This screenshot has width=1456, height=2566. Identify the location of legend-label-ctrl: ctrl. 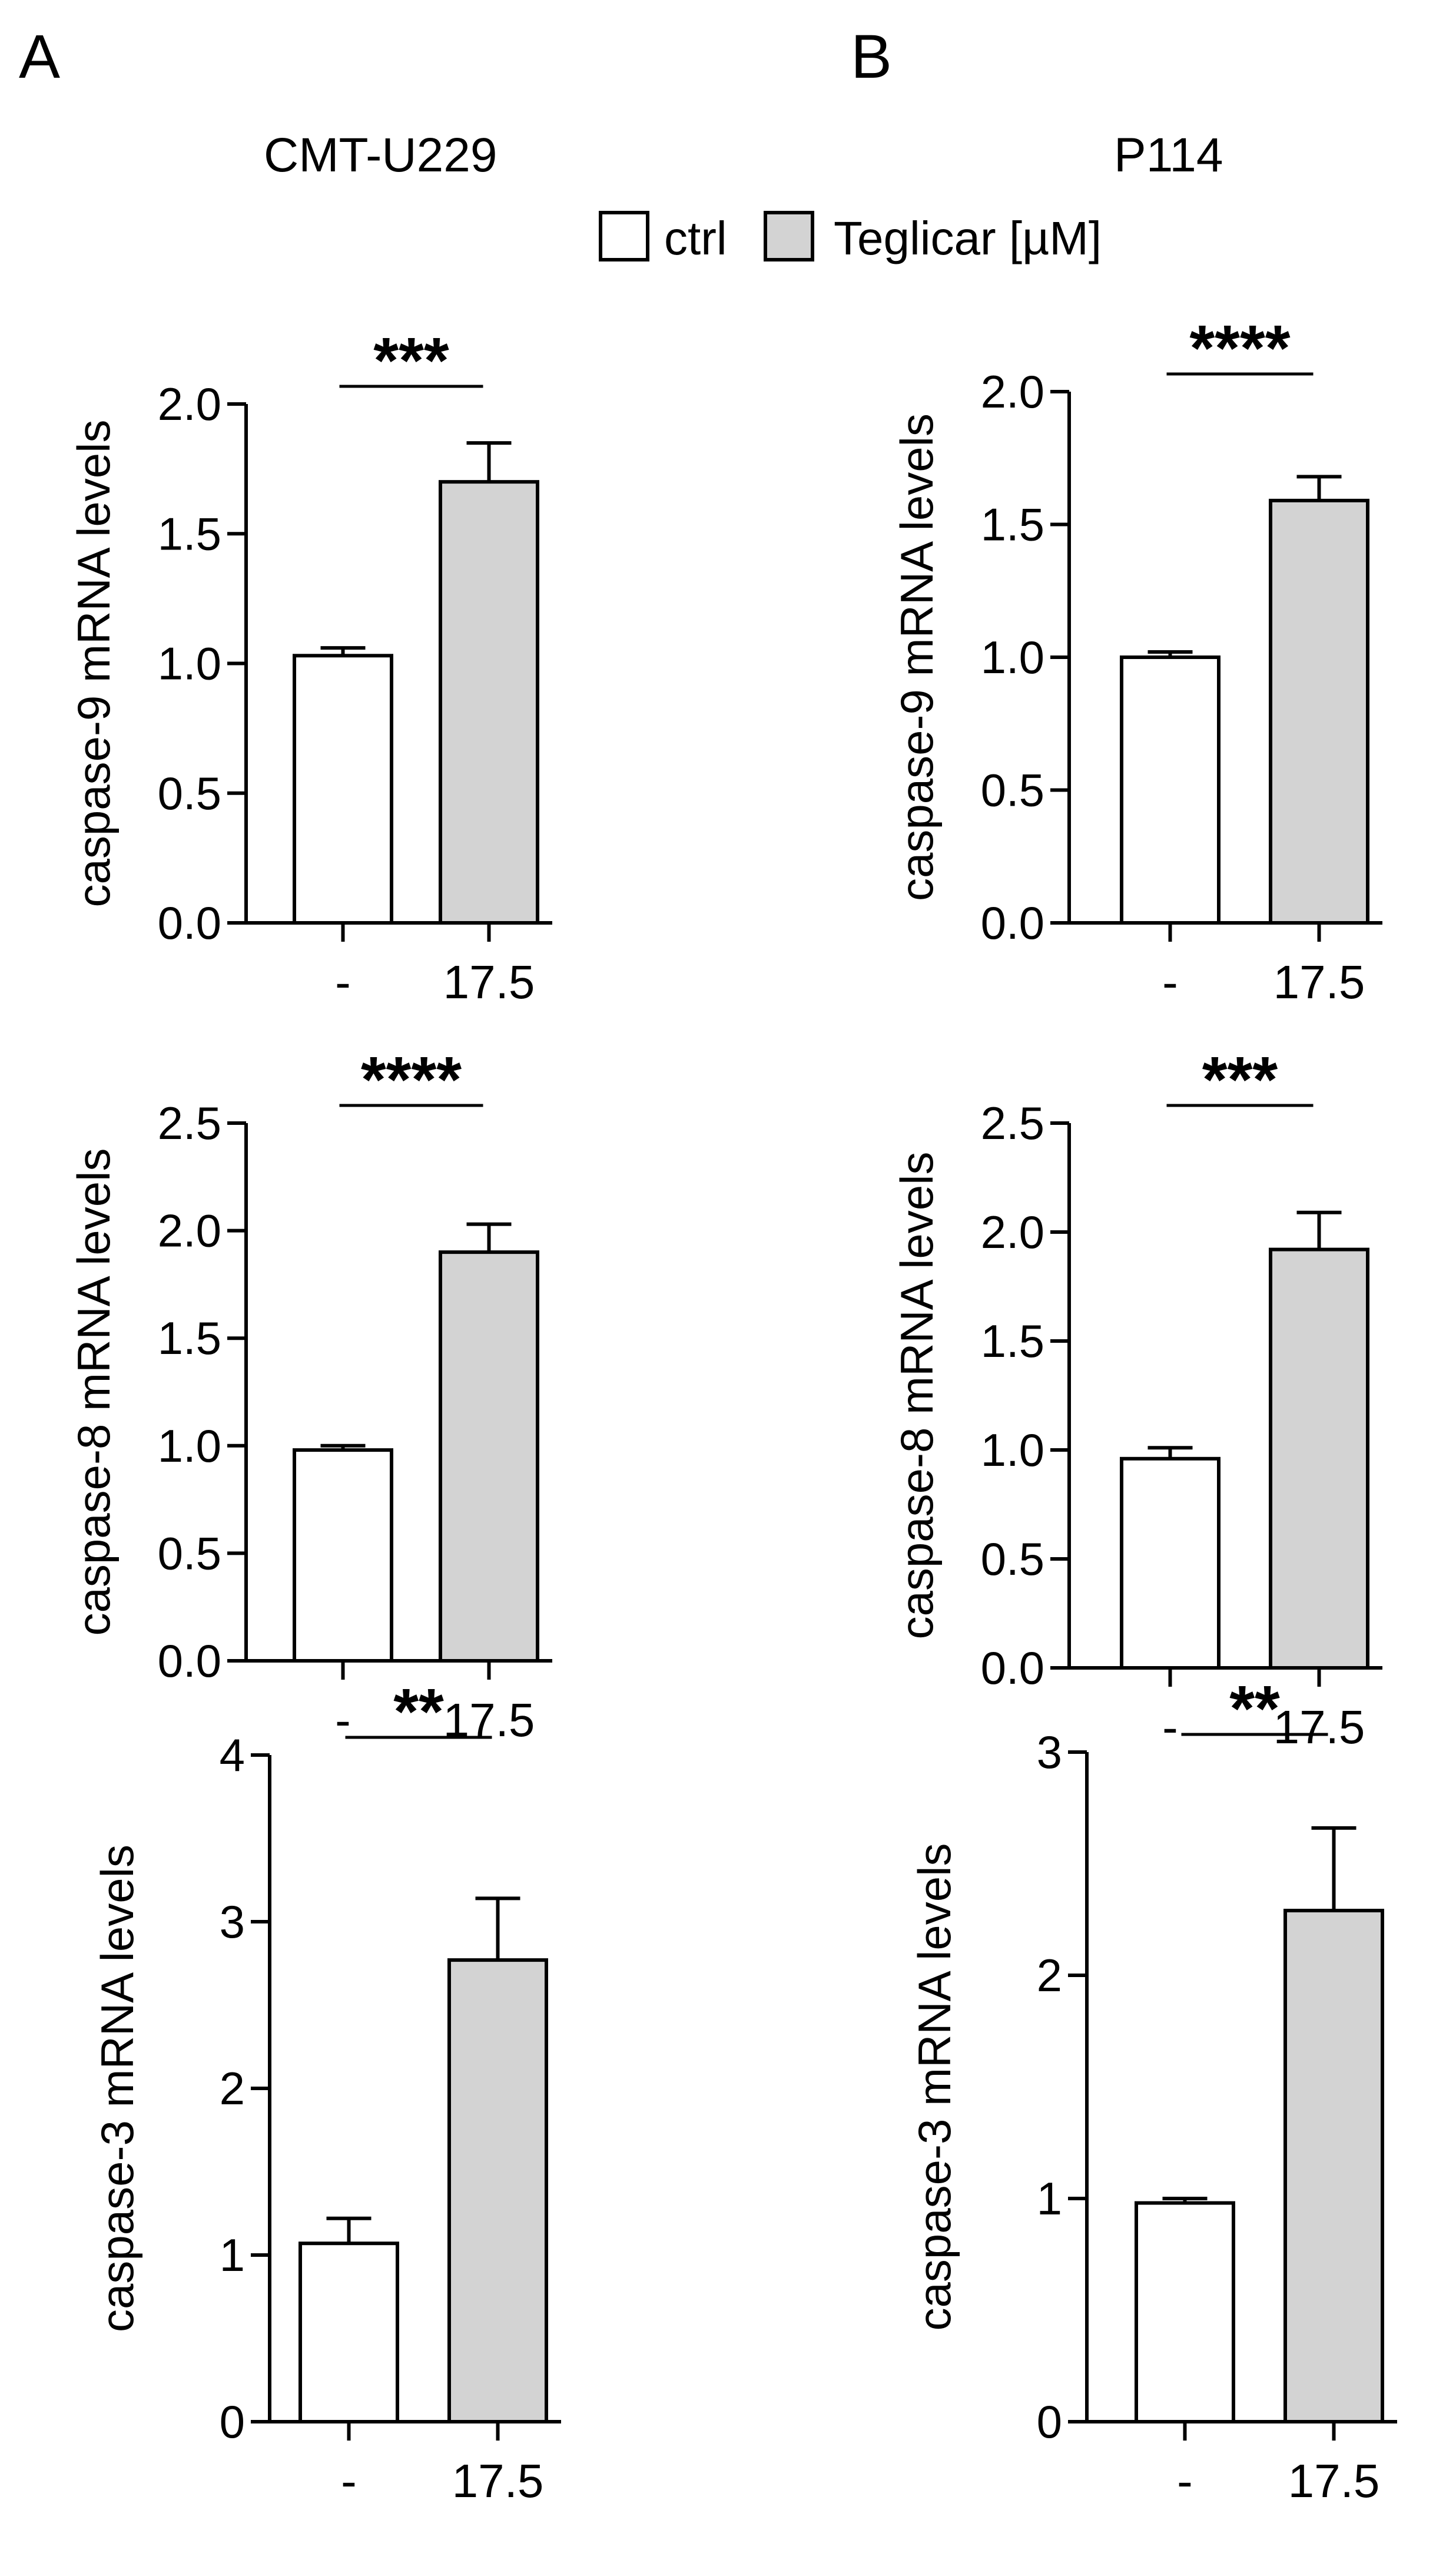
(695, 238).